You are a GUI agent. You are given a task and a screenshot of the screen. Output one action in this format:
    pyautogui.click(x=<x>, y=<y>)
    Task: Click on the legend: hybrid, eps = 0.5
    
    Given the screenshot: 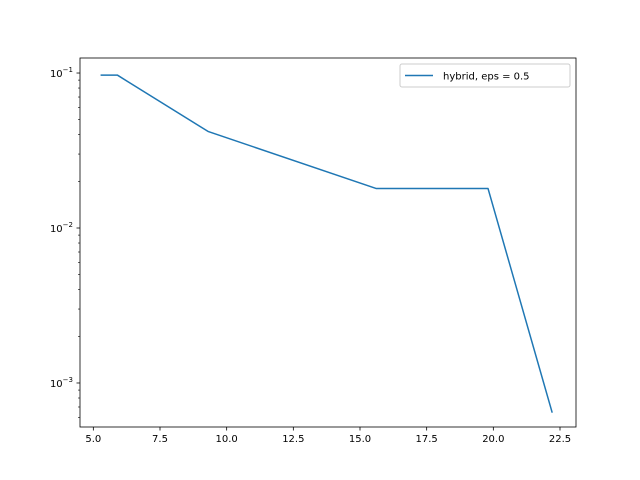 What is the action you would take?
    pyautogui.click(x=485, y=75)
    